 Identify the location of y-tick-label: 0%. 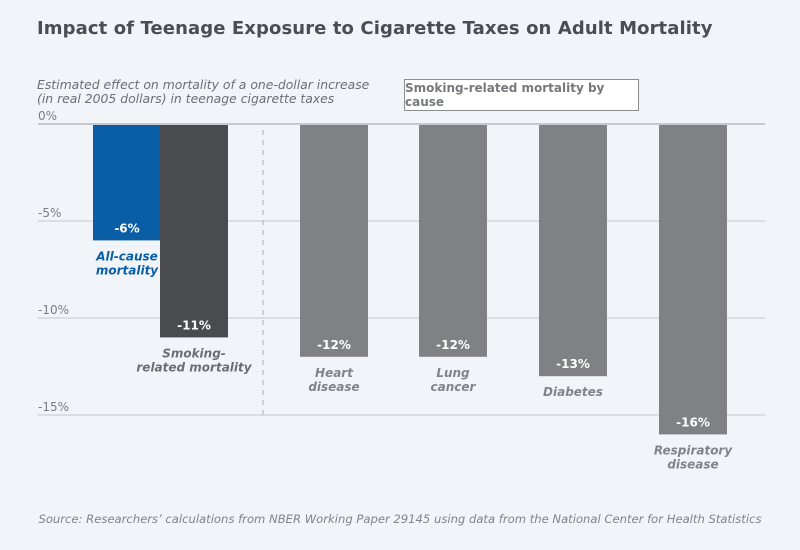
(47, 116).